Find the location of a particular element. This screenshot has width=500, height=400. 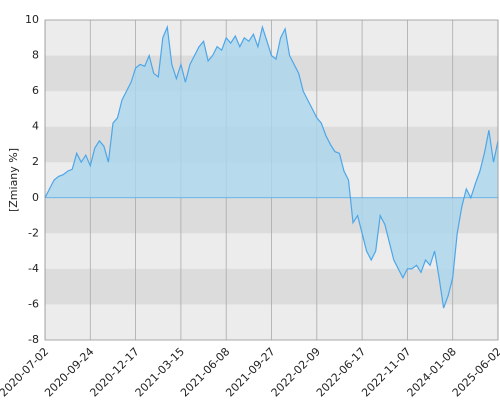

y-axis-label: [Zmiany %] is located at coordinates (13, 180).